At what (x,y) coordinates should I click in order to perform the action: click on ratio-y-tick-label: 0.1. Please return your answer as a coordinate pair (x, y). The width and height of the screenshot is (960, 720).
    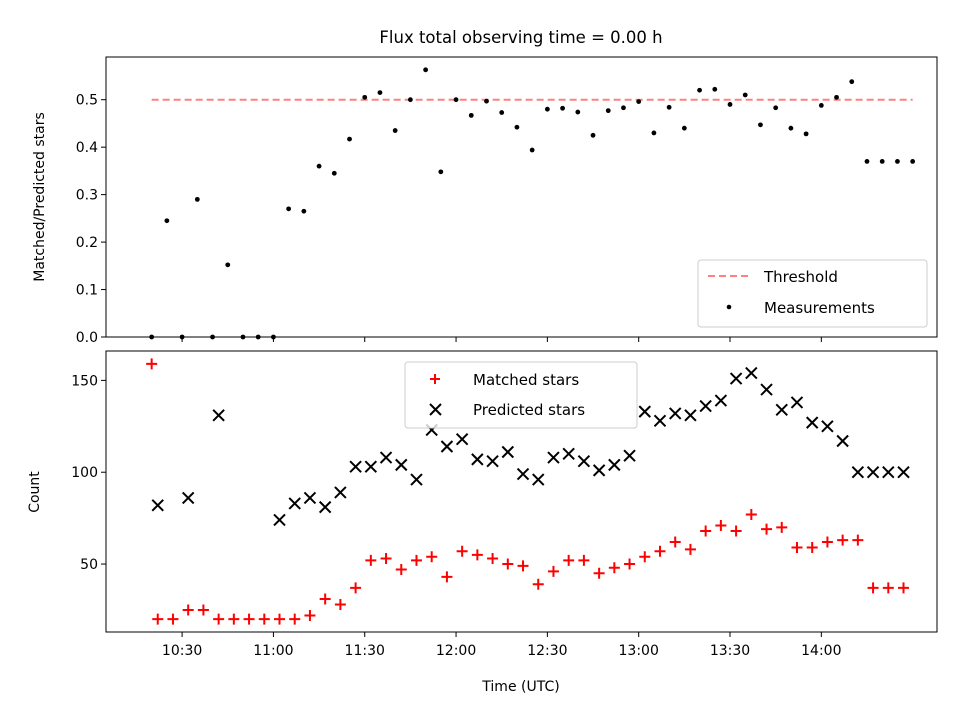
    Looking at the image, I should click on (87, 291).